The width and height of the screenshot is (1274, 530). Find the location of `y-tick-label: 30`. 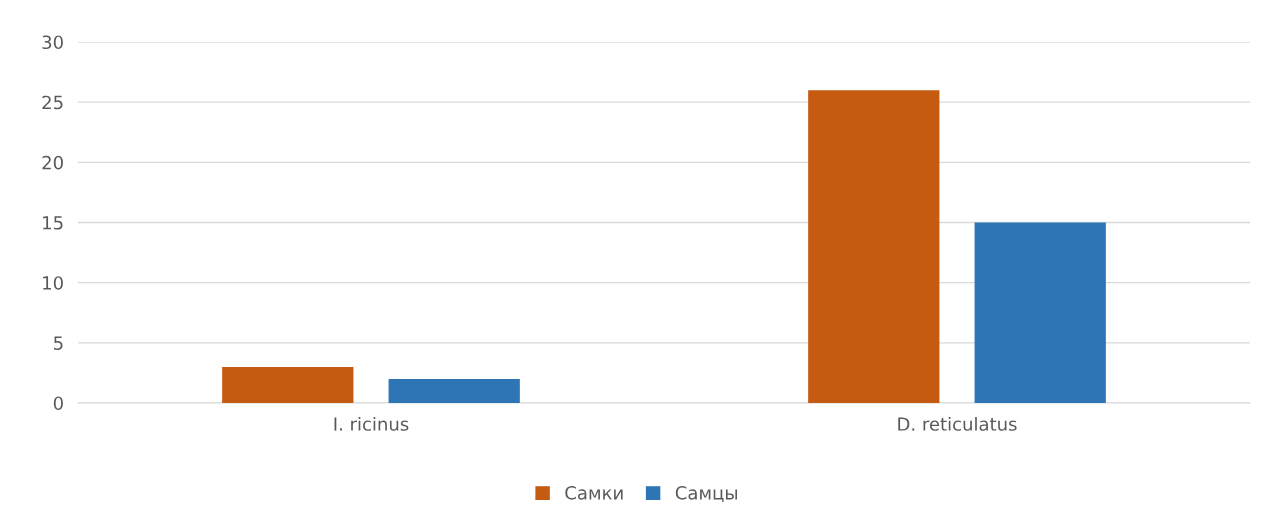

y-tick-label: 30 is located at coordinates (52, 42).